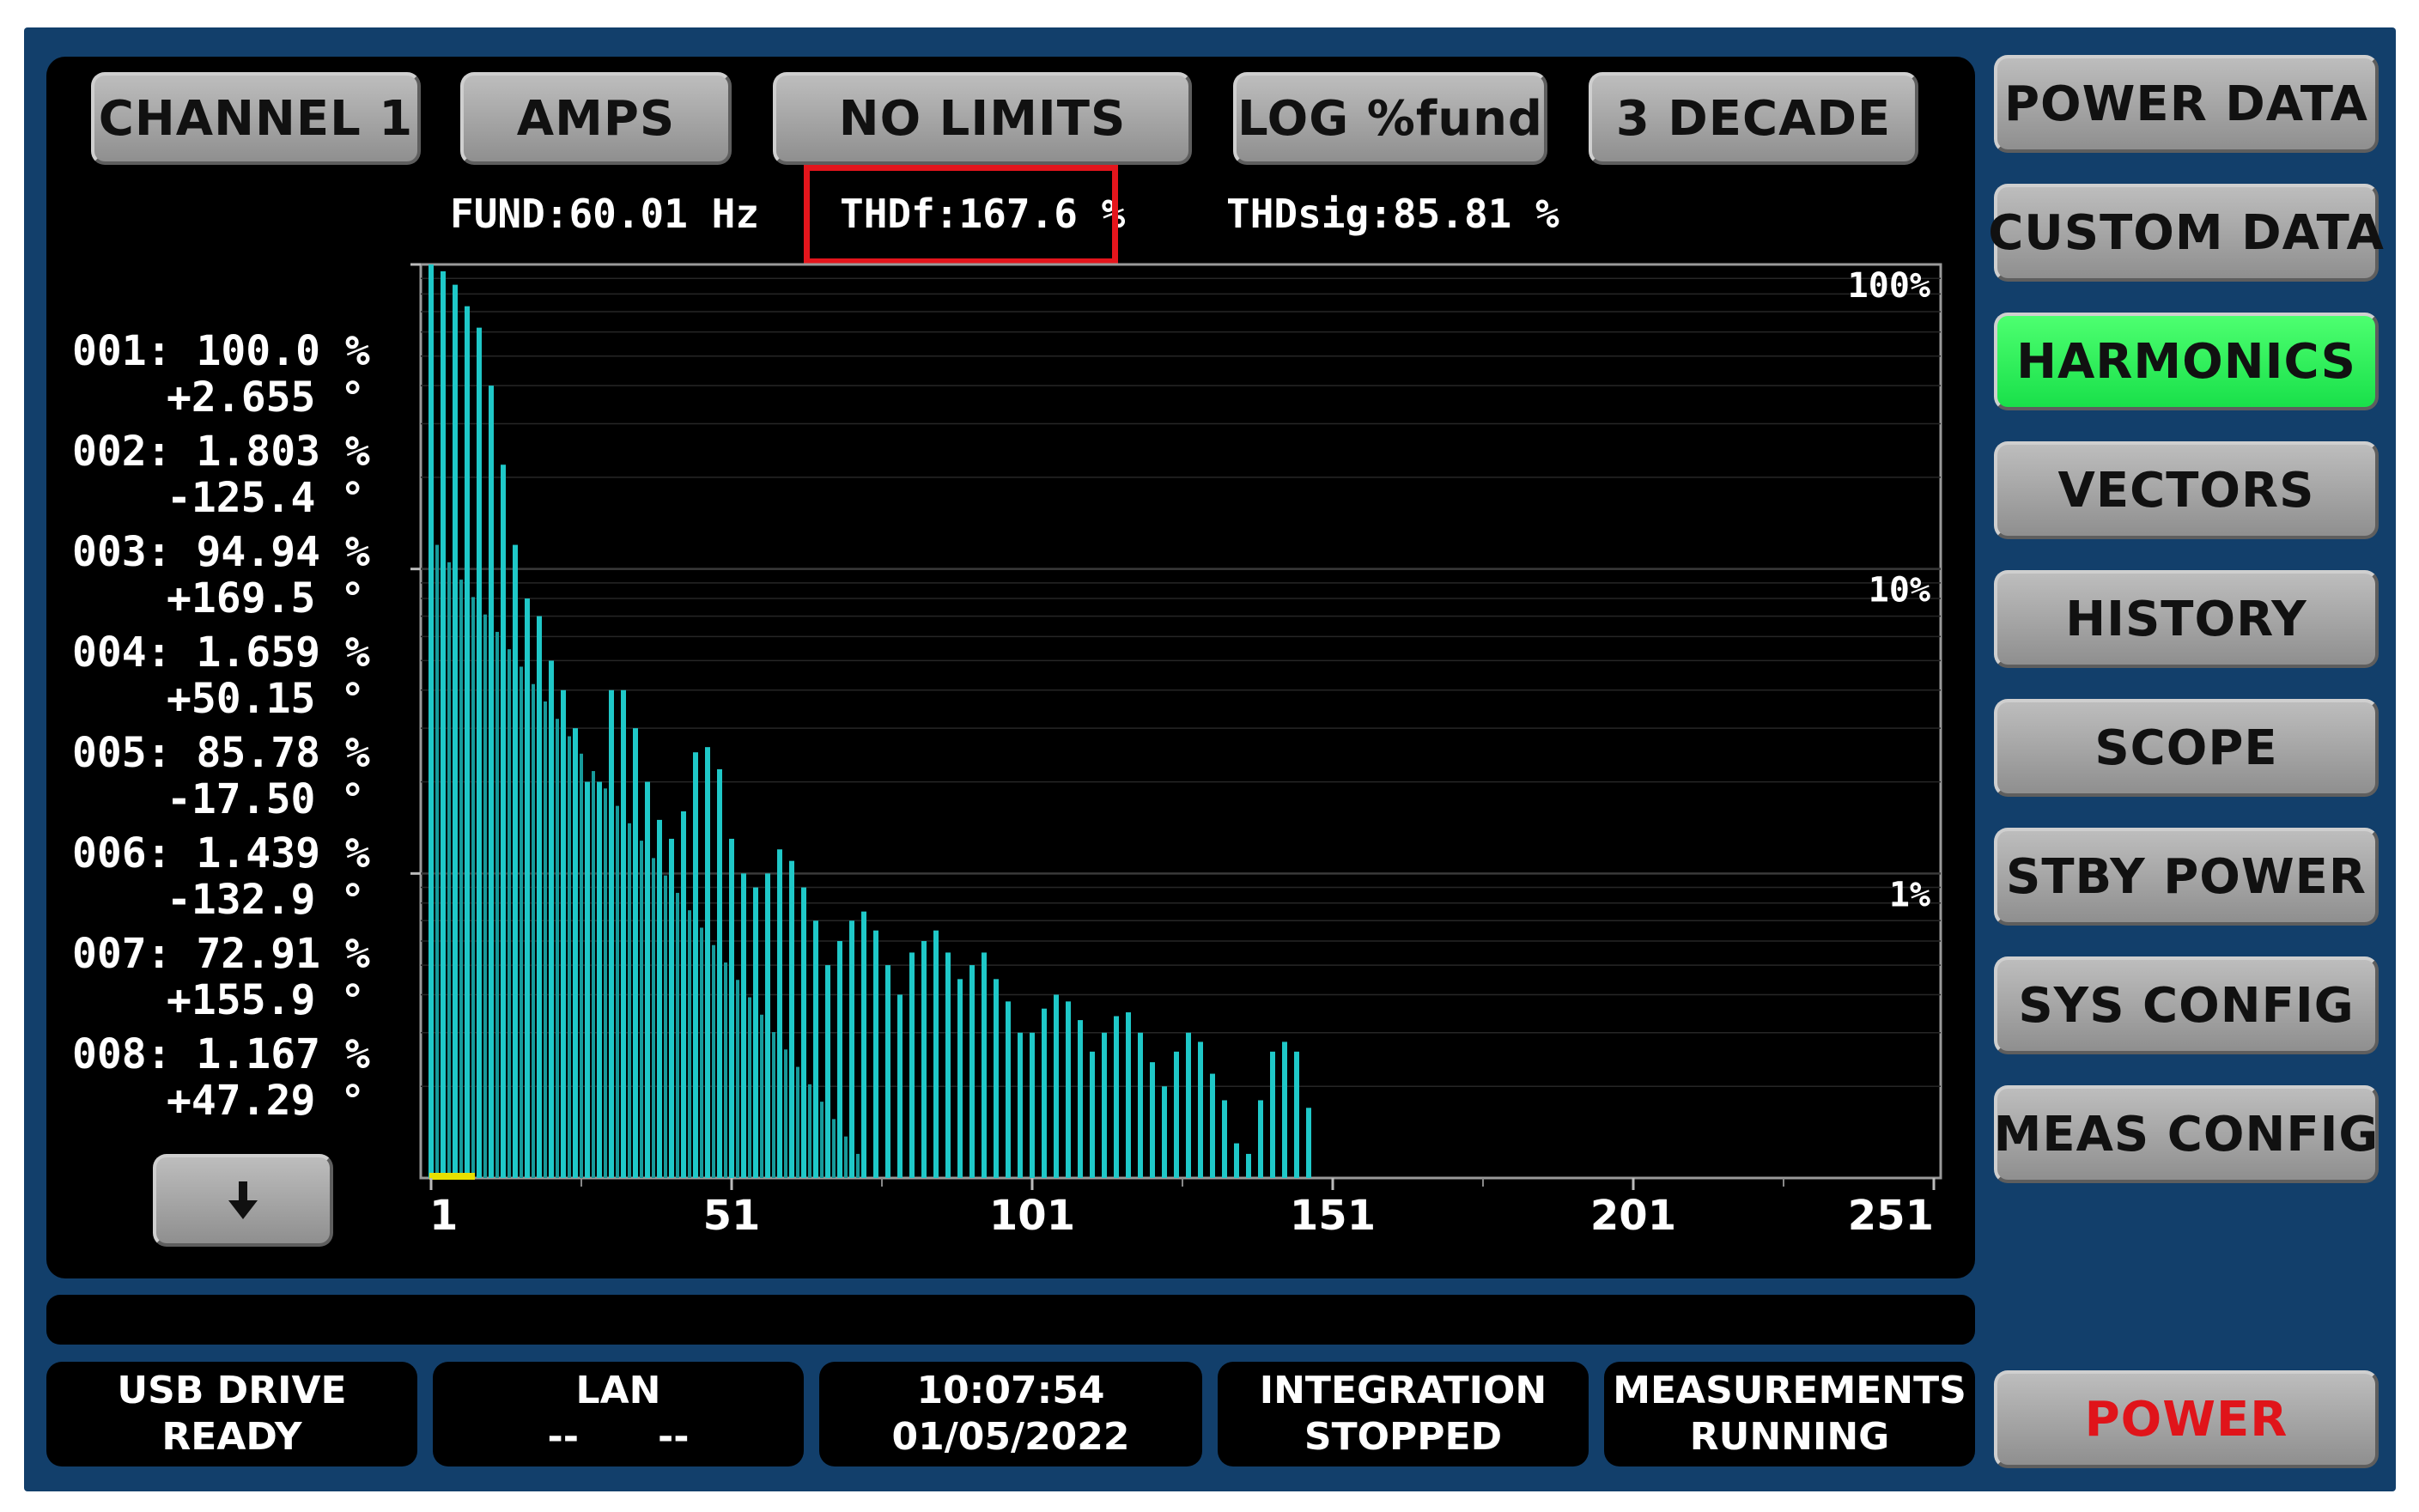 Image resolution: width=2419 pixels, height=1512 pixels. Describe the element at coordinates (1753, 119) in the screenshot. I see `range-button: 3 DECADE` at that location.